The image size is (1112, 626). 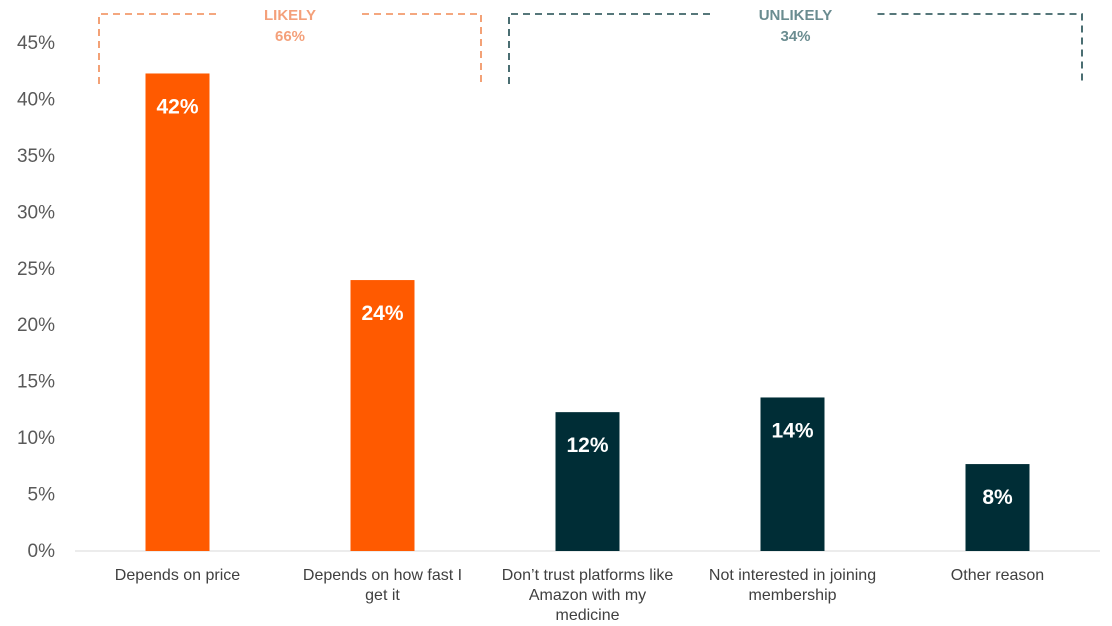 I want to click on data-label: 12%, so click(x=587, y=445).